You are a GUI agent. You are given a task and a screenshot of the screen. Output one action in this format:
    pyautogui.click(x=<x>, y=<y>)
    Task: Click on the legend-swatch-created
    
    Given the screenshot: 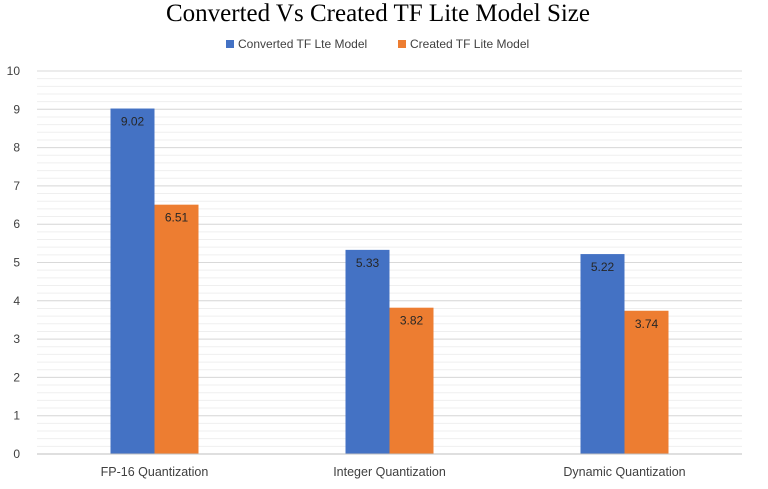 What is the action you would take?
    pyautogui.click(x=402, y=44)
    